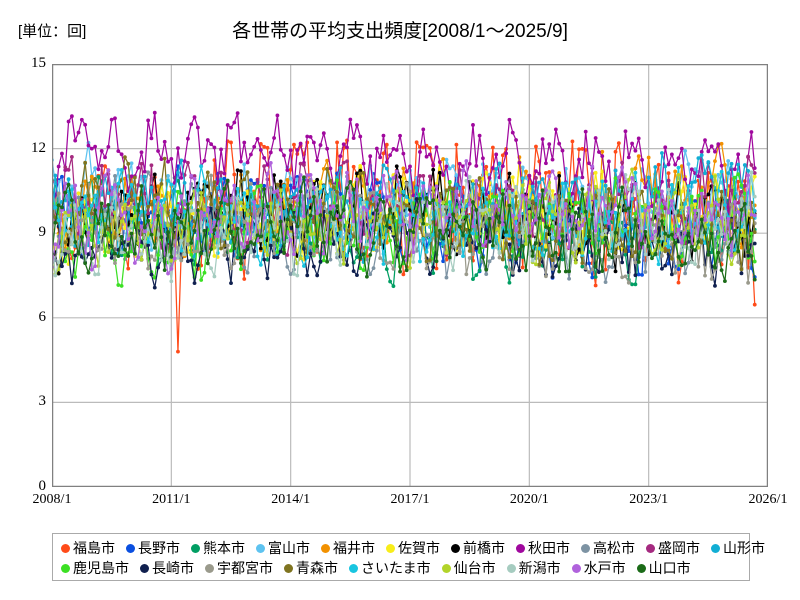 Image resolution: width=800 pixels, height=600 pixels. Describe the element at coordinates (224, 548) in the screenshot. I see `legend-label: 熊本市` at that location.